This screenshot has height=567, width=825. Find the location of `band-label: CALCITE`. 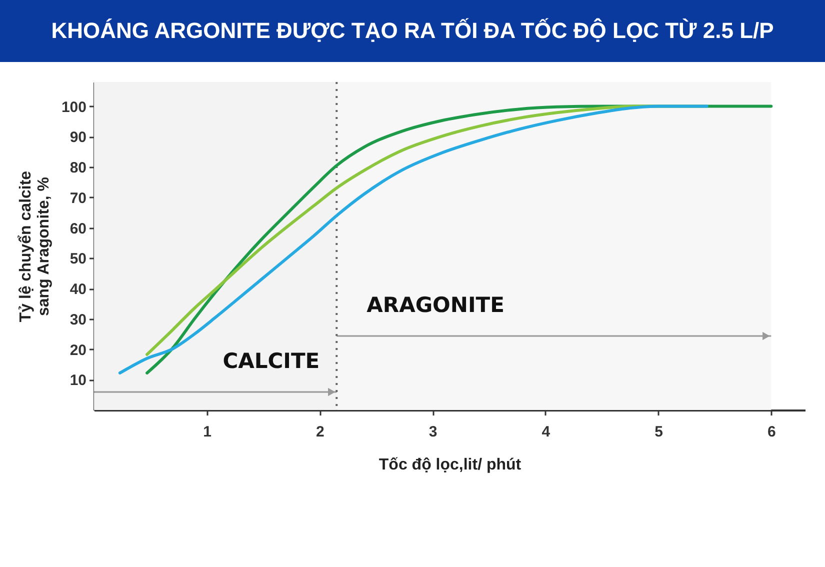

band-label: CALCITE is located at coordinates (271, 361).